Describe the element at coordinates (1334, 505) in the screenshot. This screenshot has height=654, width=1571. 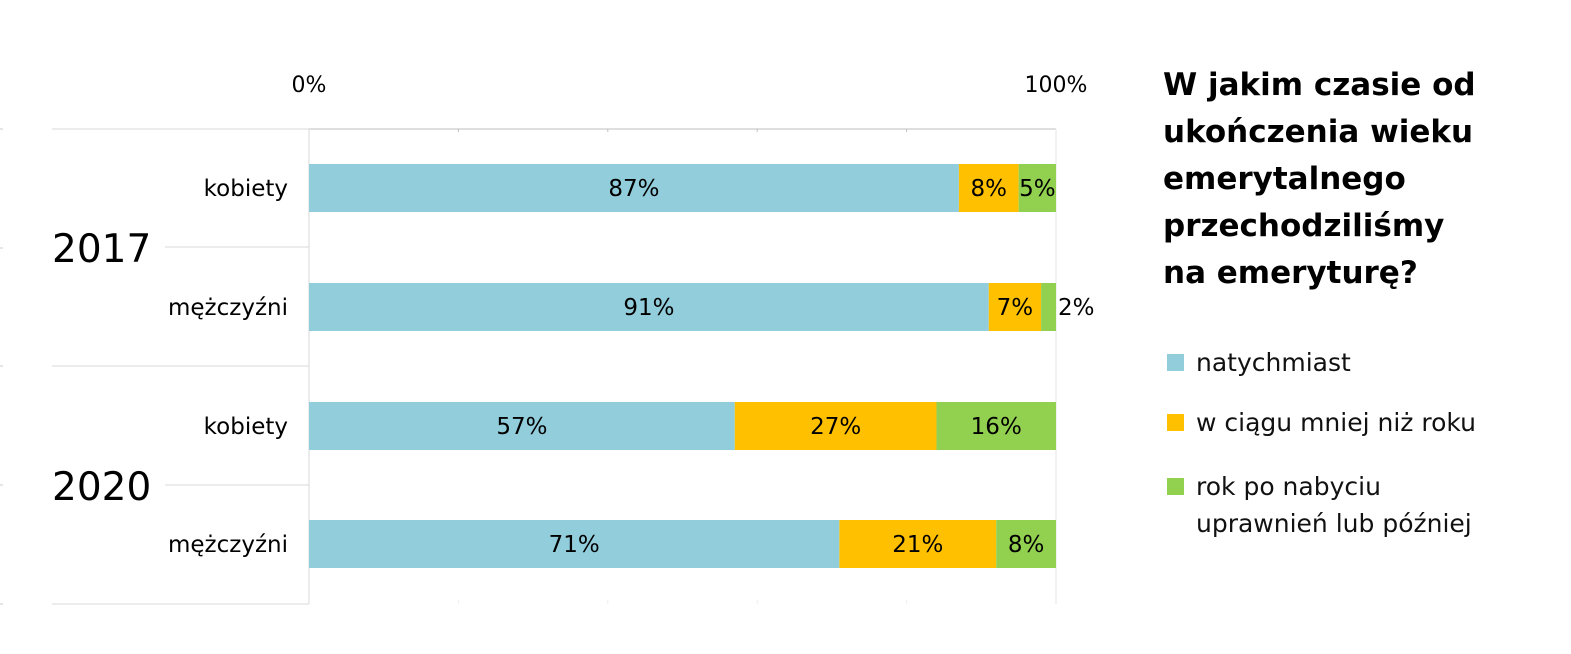
I see `legend-label: rok po nabyciu uprawnień lub później` at that location.